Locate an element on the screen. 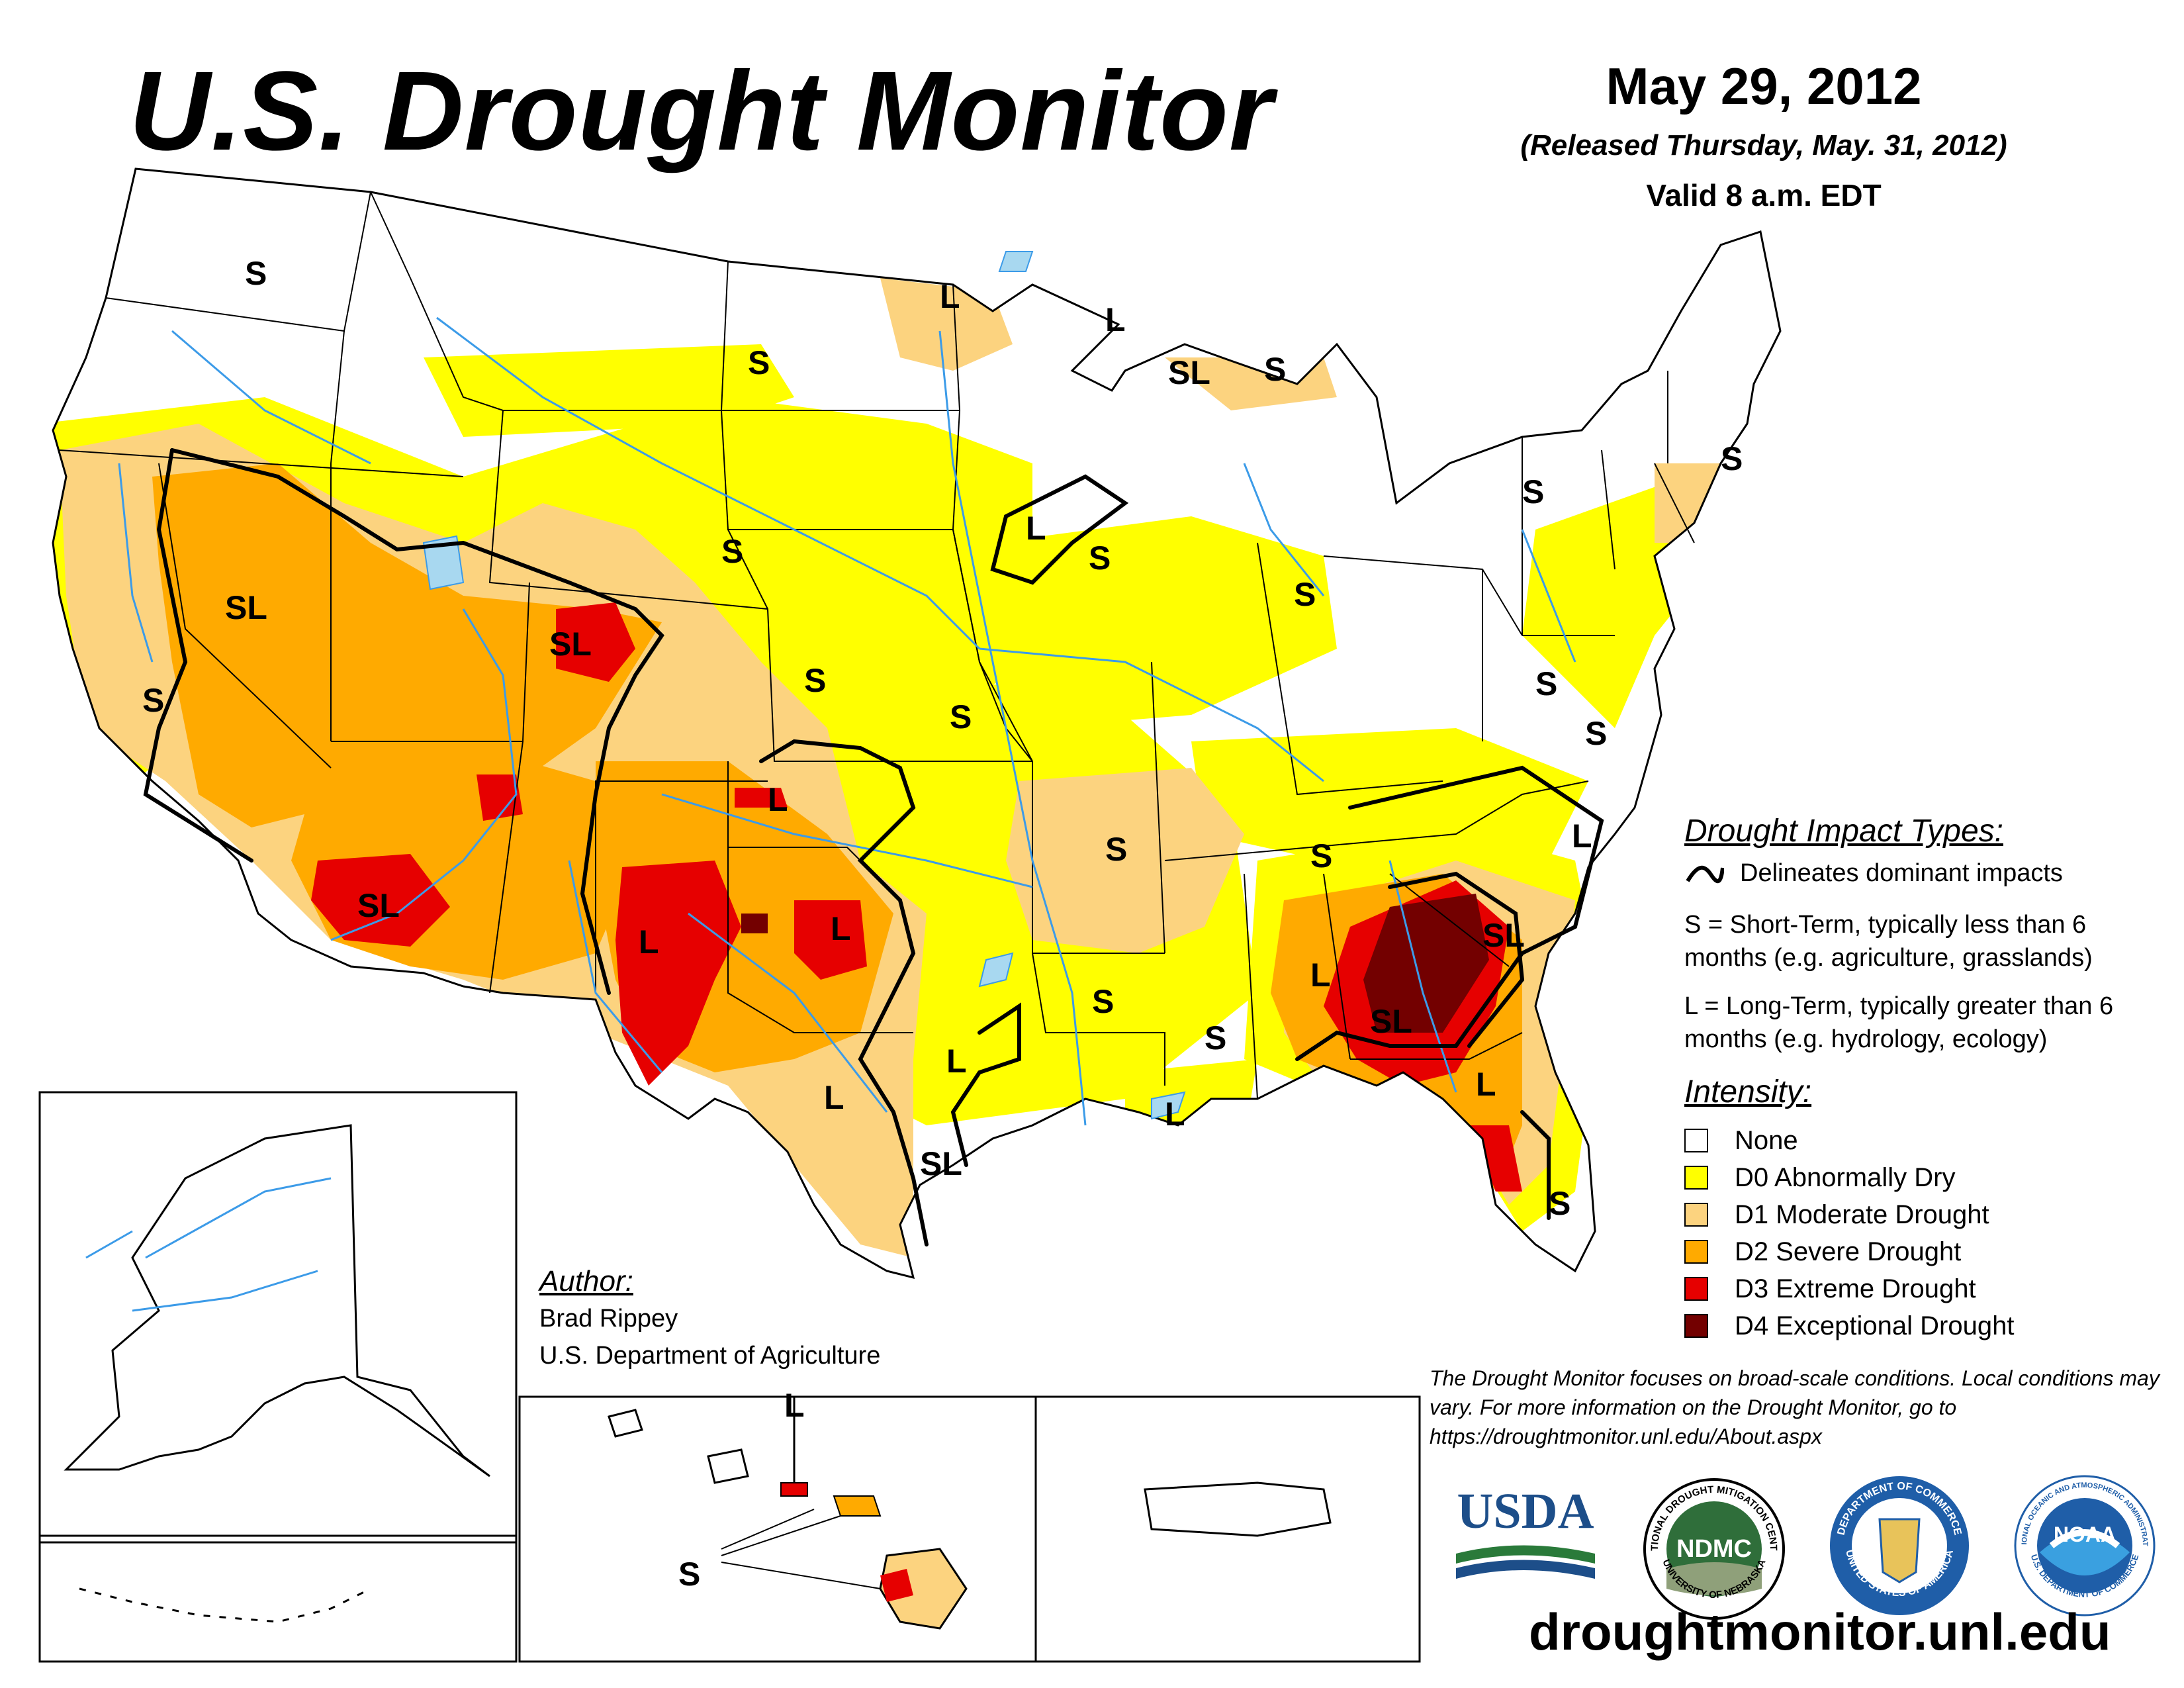 Image resolution: width=2184 pixels, height=1688 pixels. website-url: droughtmonitor.unl.edu is located at coordinates (1820, 1632).